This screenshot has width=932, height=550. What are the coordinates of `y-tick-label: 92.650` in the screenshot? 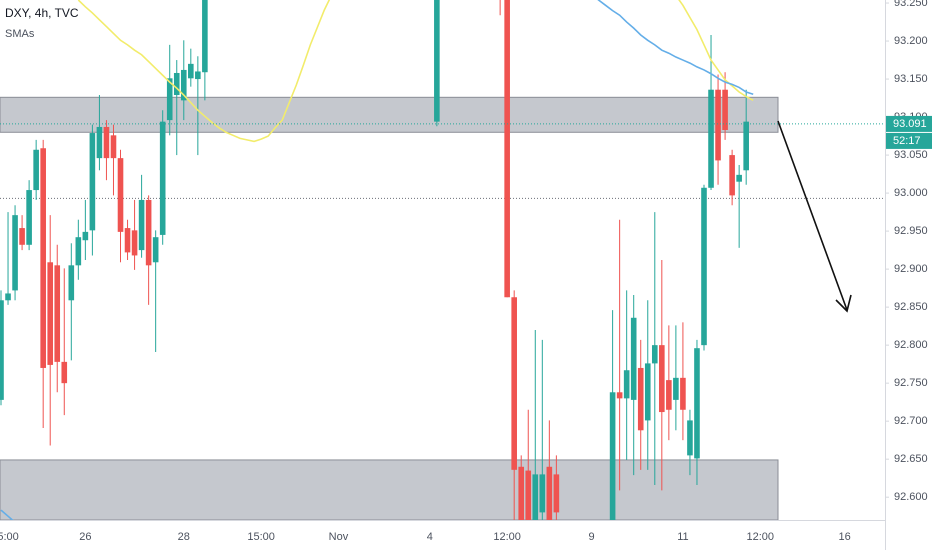 It's located at (911, 459).